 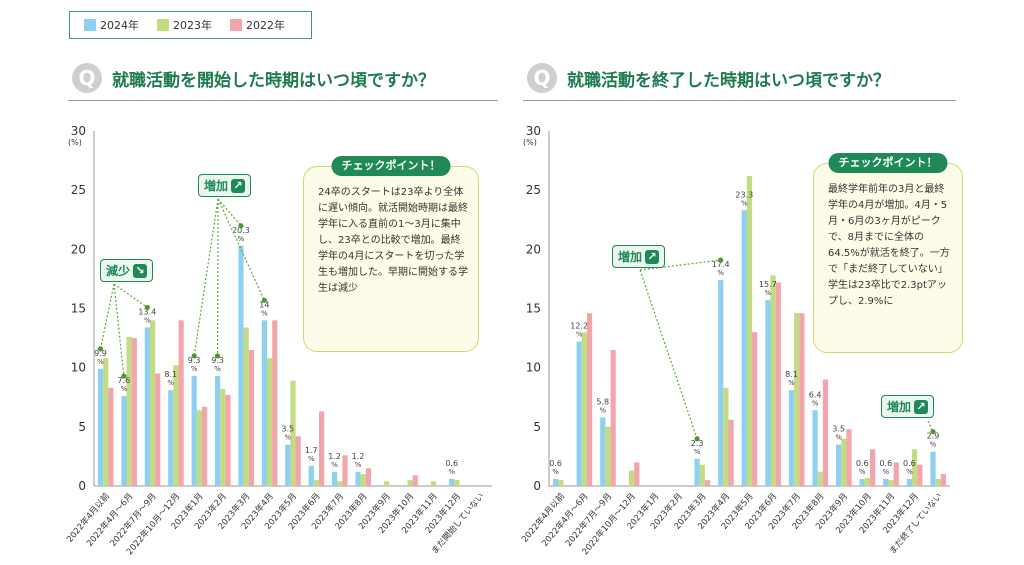 I want to click on bar-2023年-6, so click(x=246, y=406).